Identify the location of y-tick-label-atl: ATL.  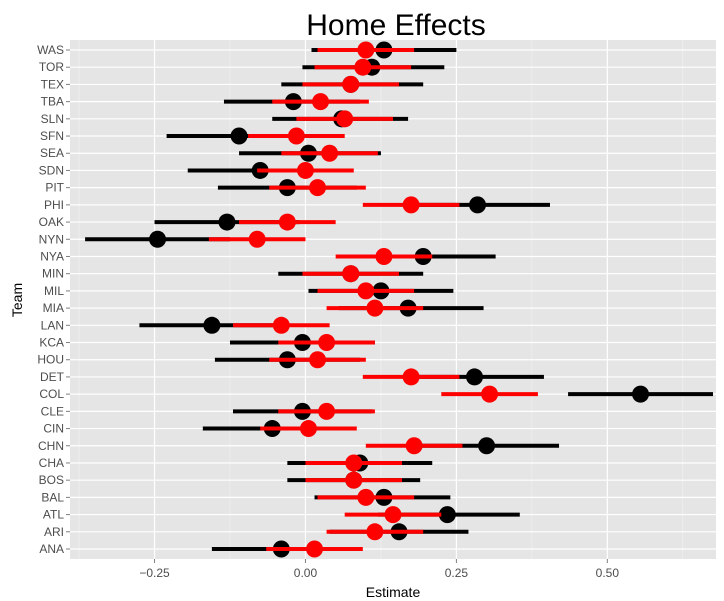
(53, 515).